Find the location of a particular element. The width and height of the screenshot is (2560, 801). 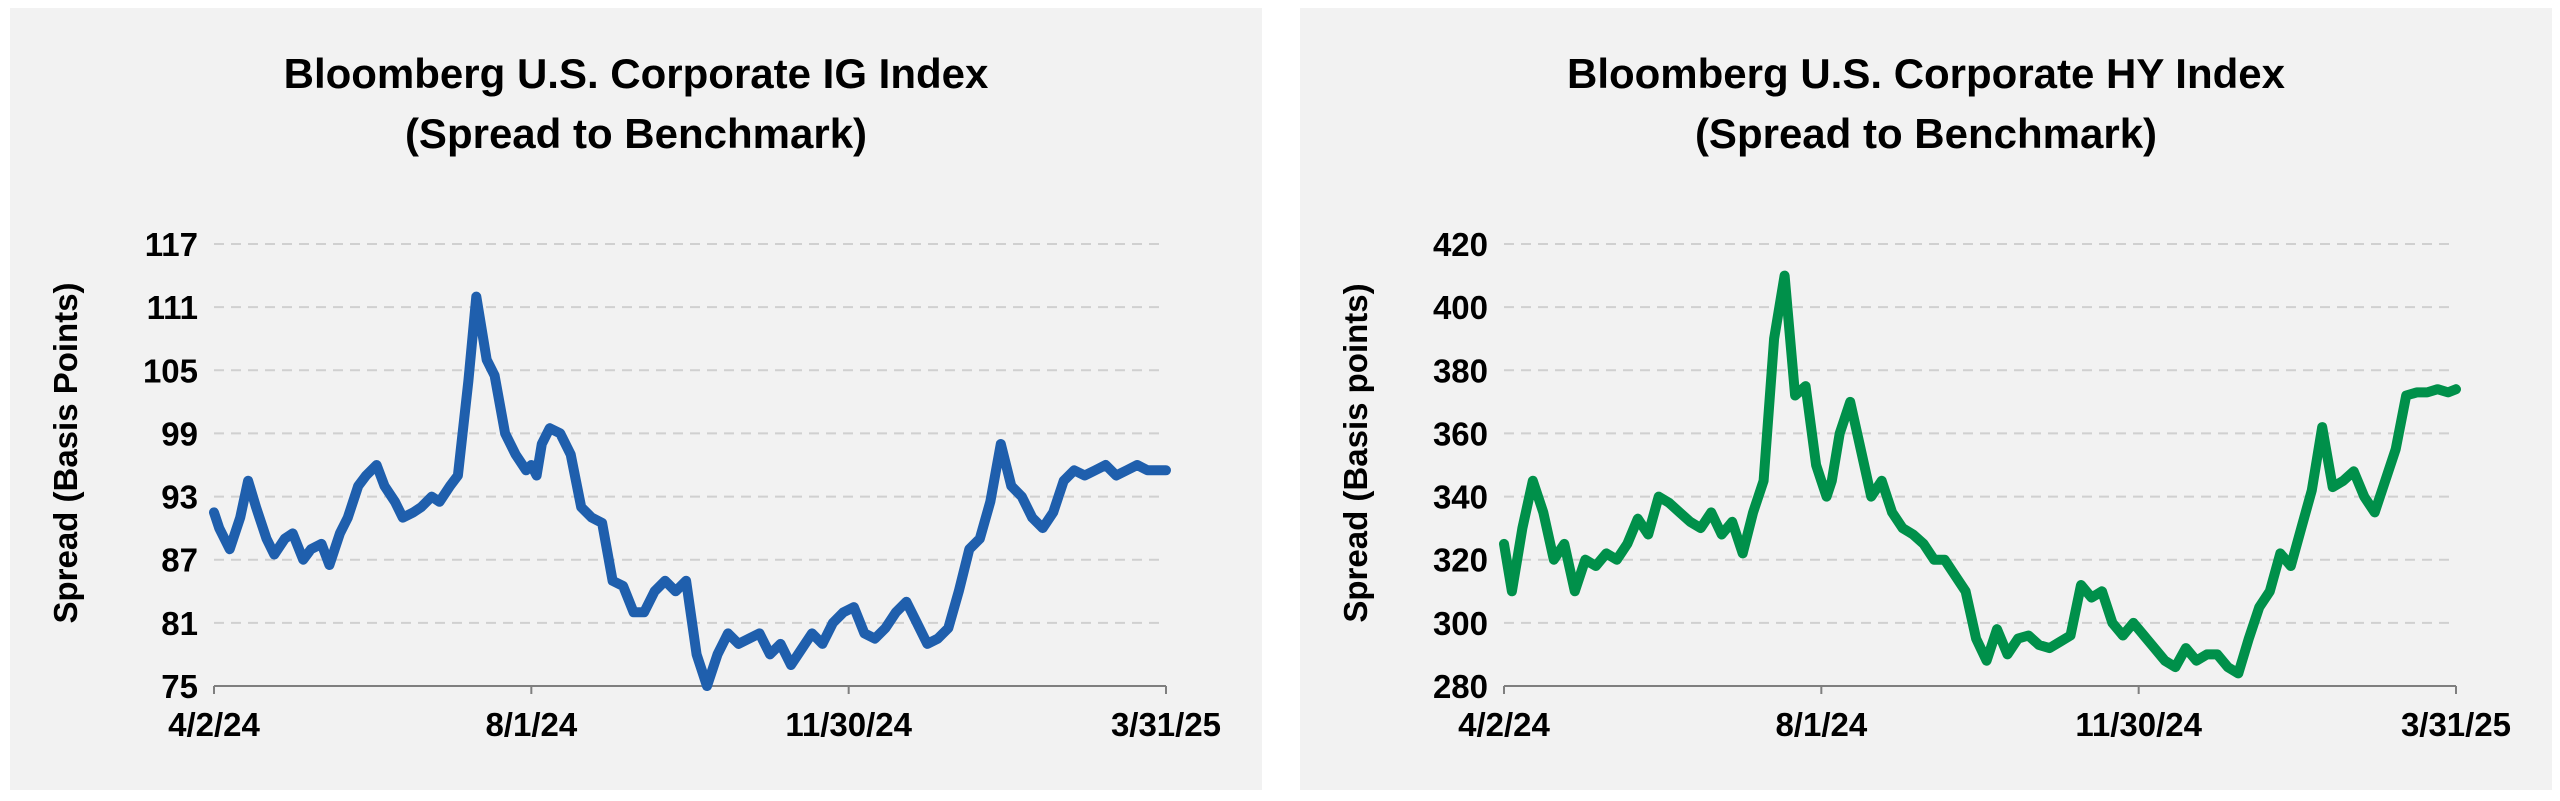

y-tick-label: 99 is located at coordinates (179, 433).